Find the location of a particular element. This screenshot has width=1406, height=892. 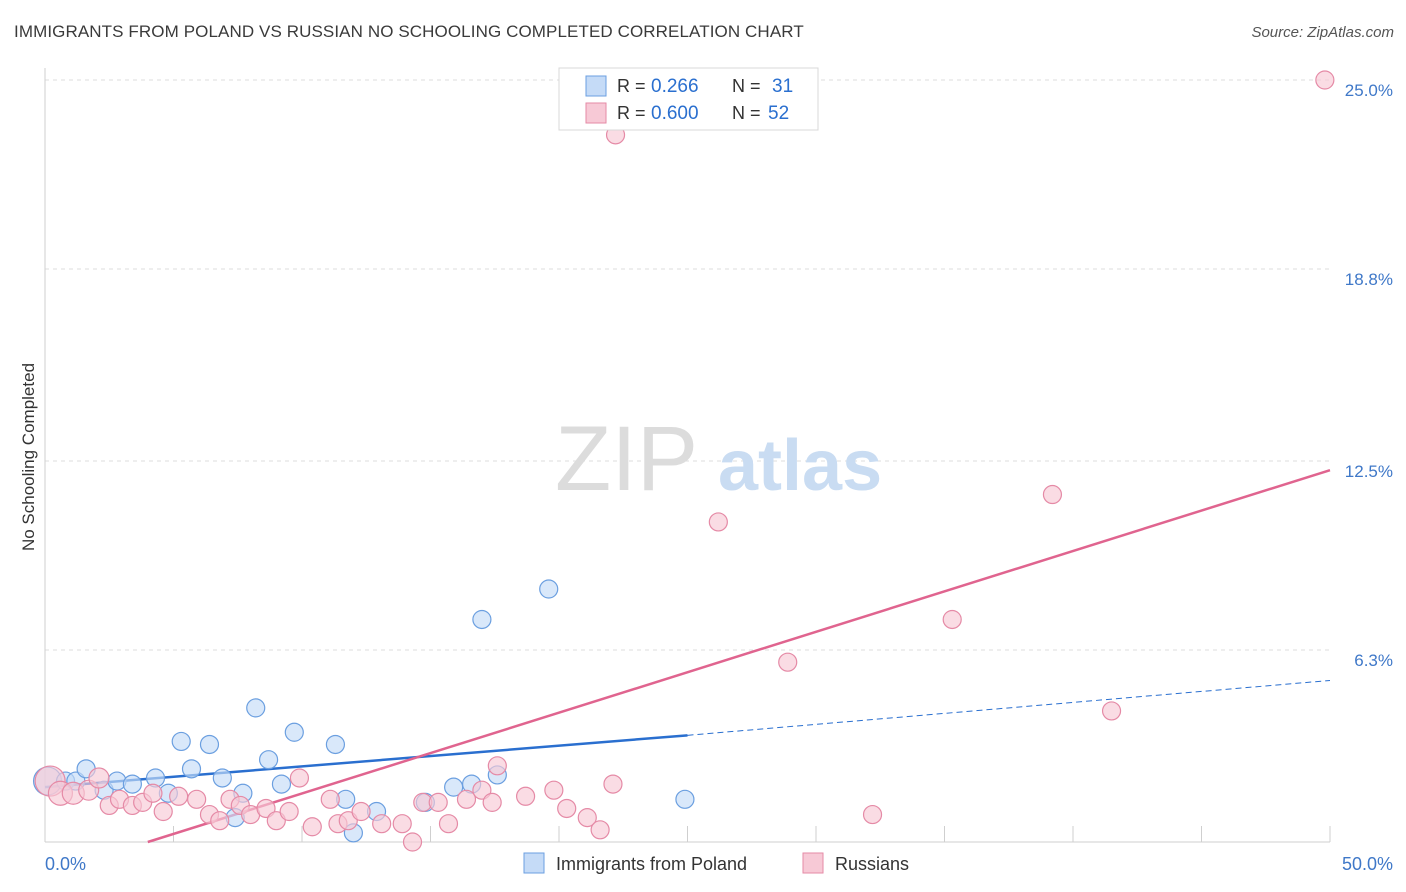

stats-swatch-russians is located at coordinates (596, 113).